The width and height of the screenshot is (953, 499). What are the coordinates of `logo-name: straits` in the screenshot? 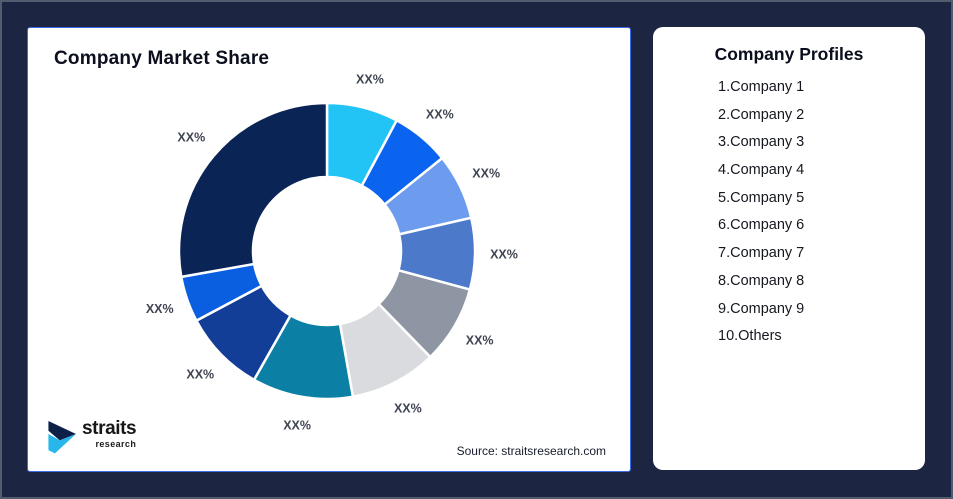 It's located at (109, 428).